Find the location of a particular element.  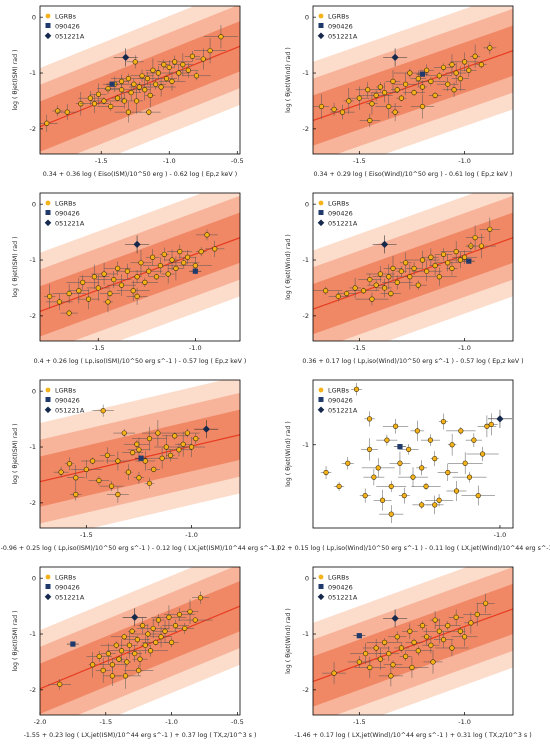

grb-090426-point is located at coordinates (112, 84).